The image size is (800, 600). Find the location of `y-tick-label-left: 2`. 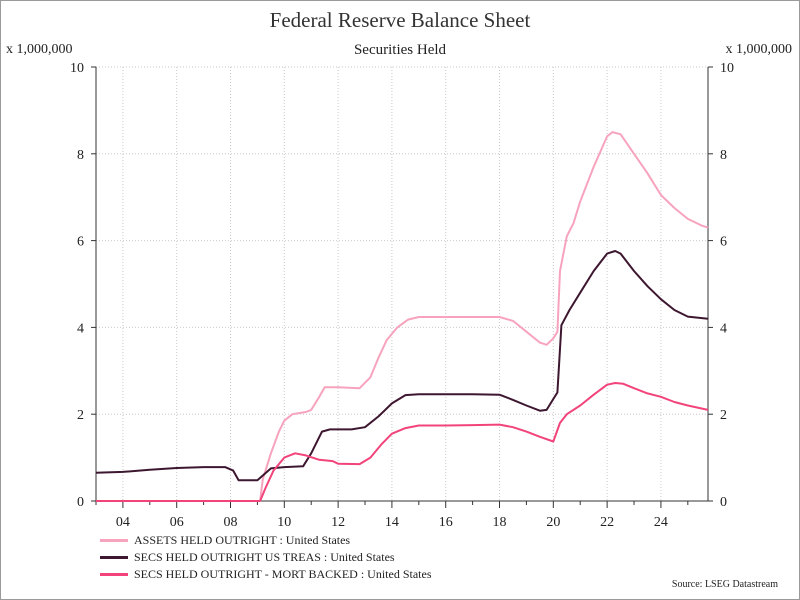

y-tick-label-left: 2 is located at coordinates (80, 415).